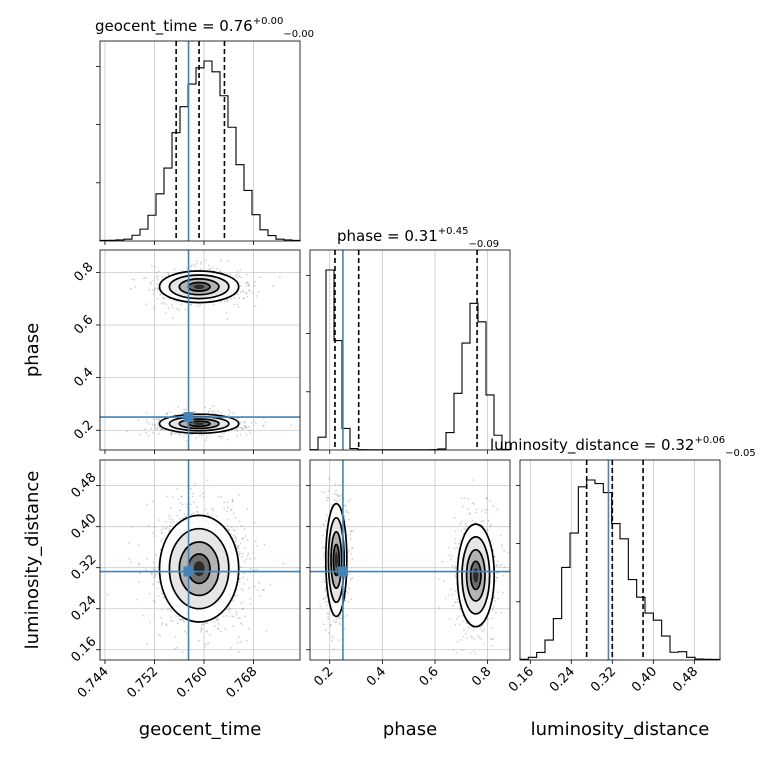 The width and height of the screenshot is (760, 760). I want to click on title-phase: phase = 0.31+0.45−0.09, so click(418, 238).